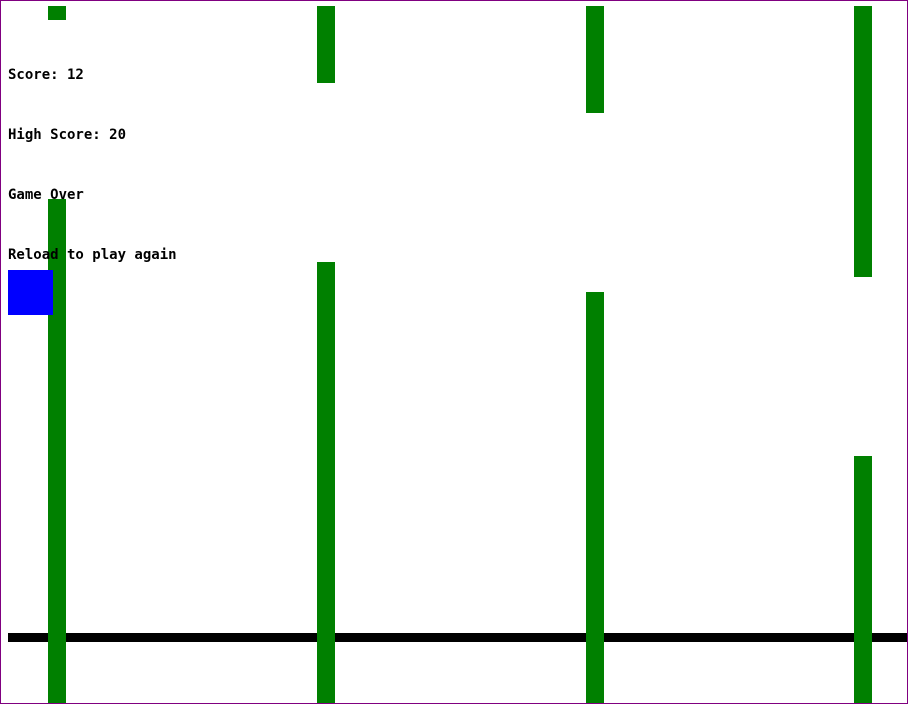 This screenshot has width=908, height=704. I want to click on high-score-label: High Score: 20, so click(67, 135).